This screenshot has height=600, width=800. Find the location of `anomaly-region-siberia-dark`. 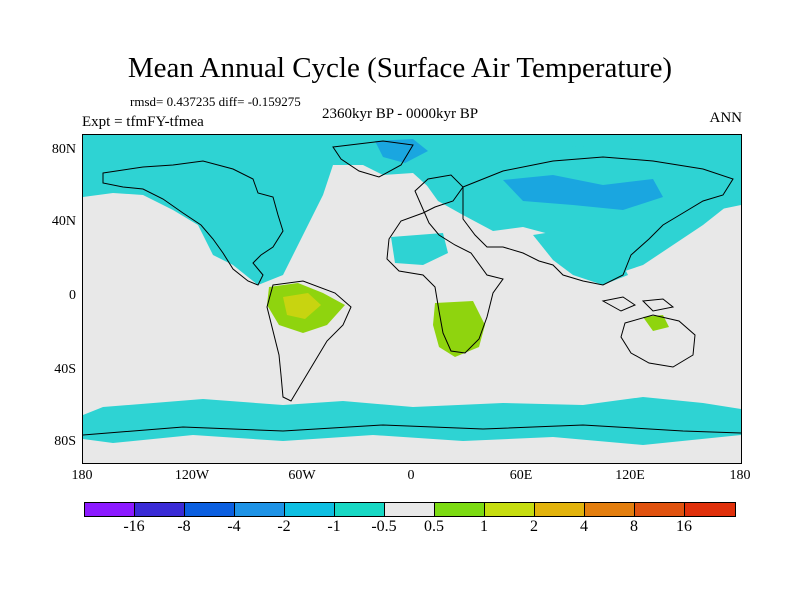

anomaly-region-siberia-dark is located at coordinates (583, 192).